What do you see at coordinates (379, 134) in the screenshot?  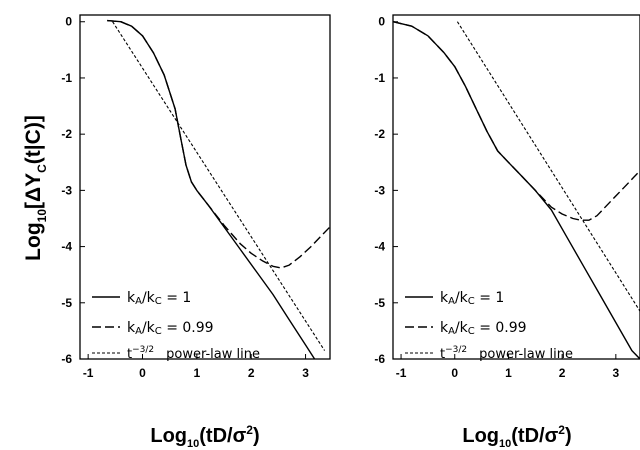 I see `right-y-tick-label: -2` at bounding box center [379, 134].